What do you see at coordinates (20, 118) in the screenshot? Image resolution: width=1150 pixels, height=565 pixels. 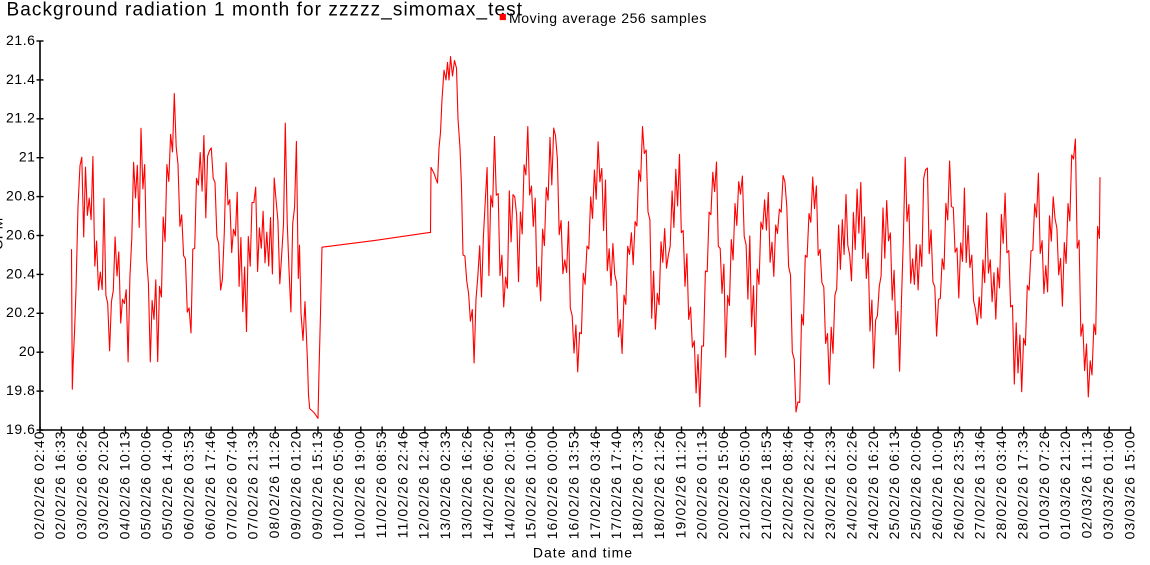 I see `svg-text: 21.2` at bounding box center [20, 118].